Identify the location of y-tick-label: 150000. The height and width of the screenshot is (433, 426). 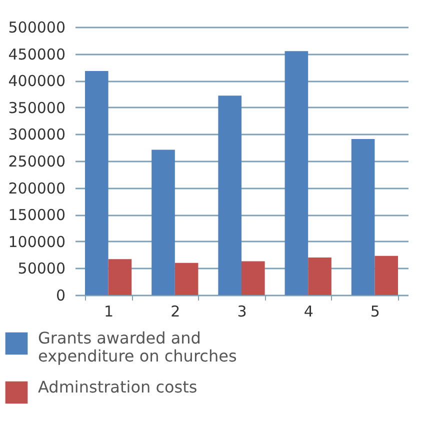
(37, 215).